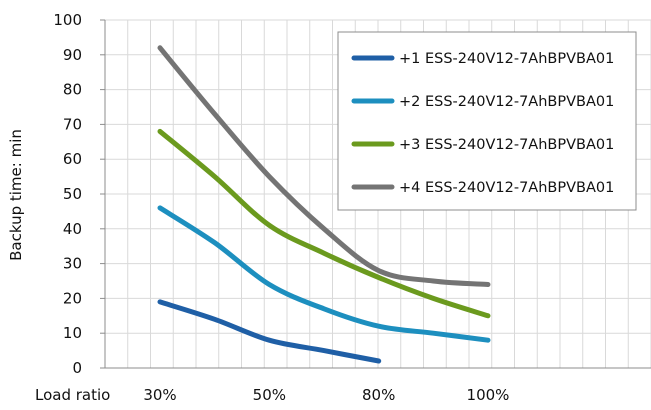 This screenshot has width=651, height=410. Describe the element at coordinates (506, 145) in the screenshot. I see `legend-label-3: +3 ESS-240V12-7AhBPVBA01` at that location.